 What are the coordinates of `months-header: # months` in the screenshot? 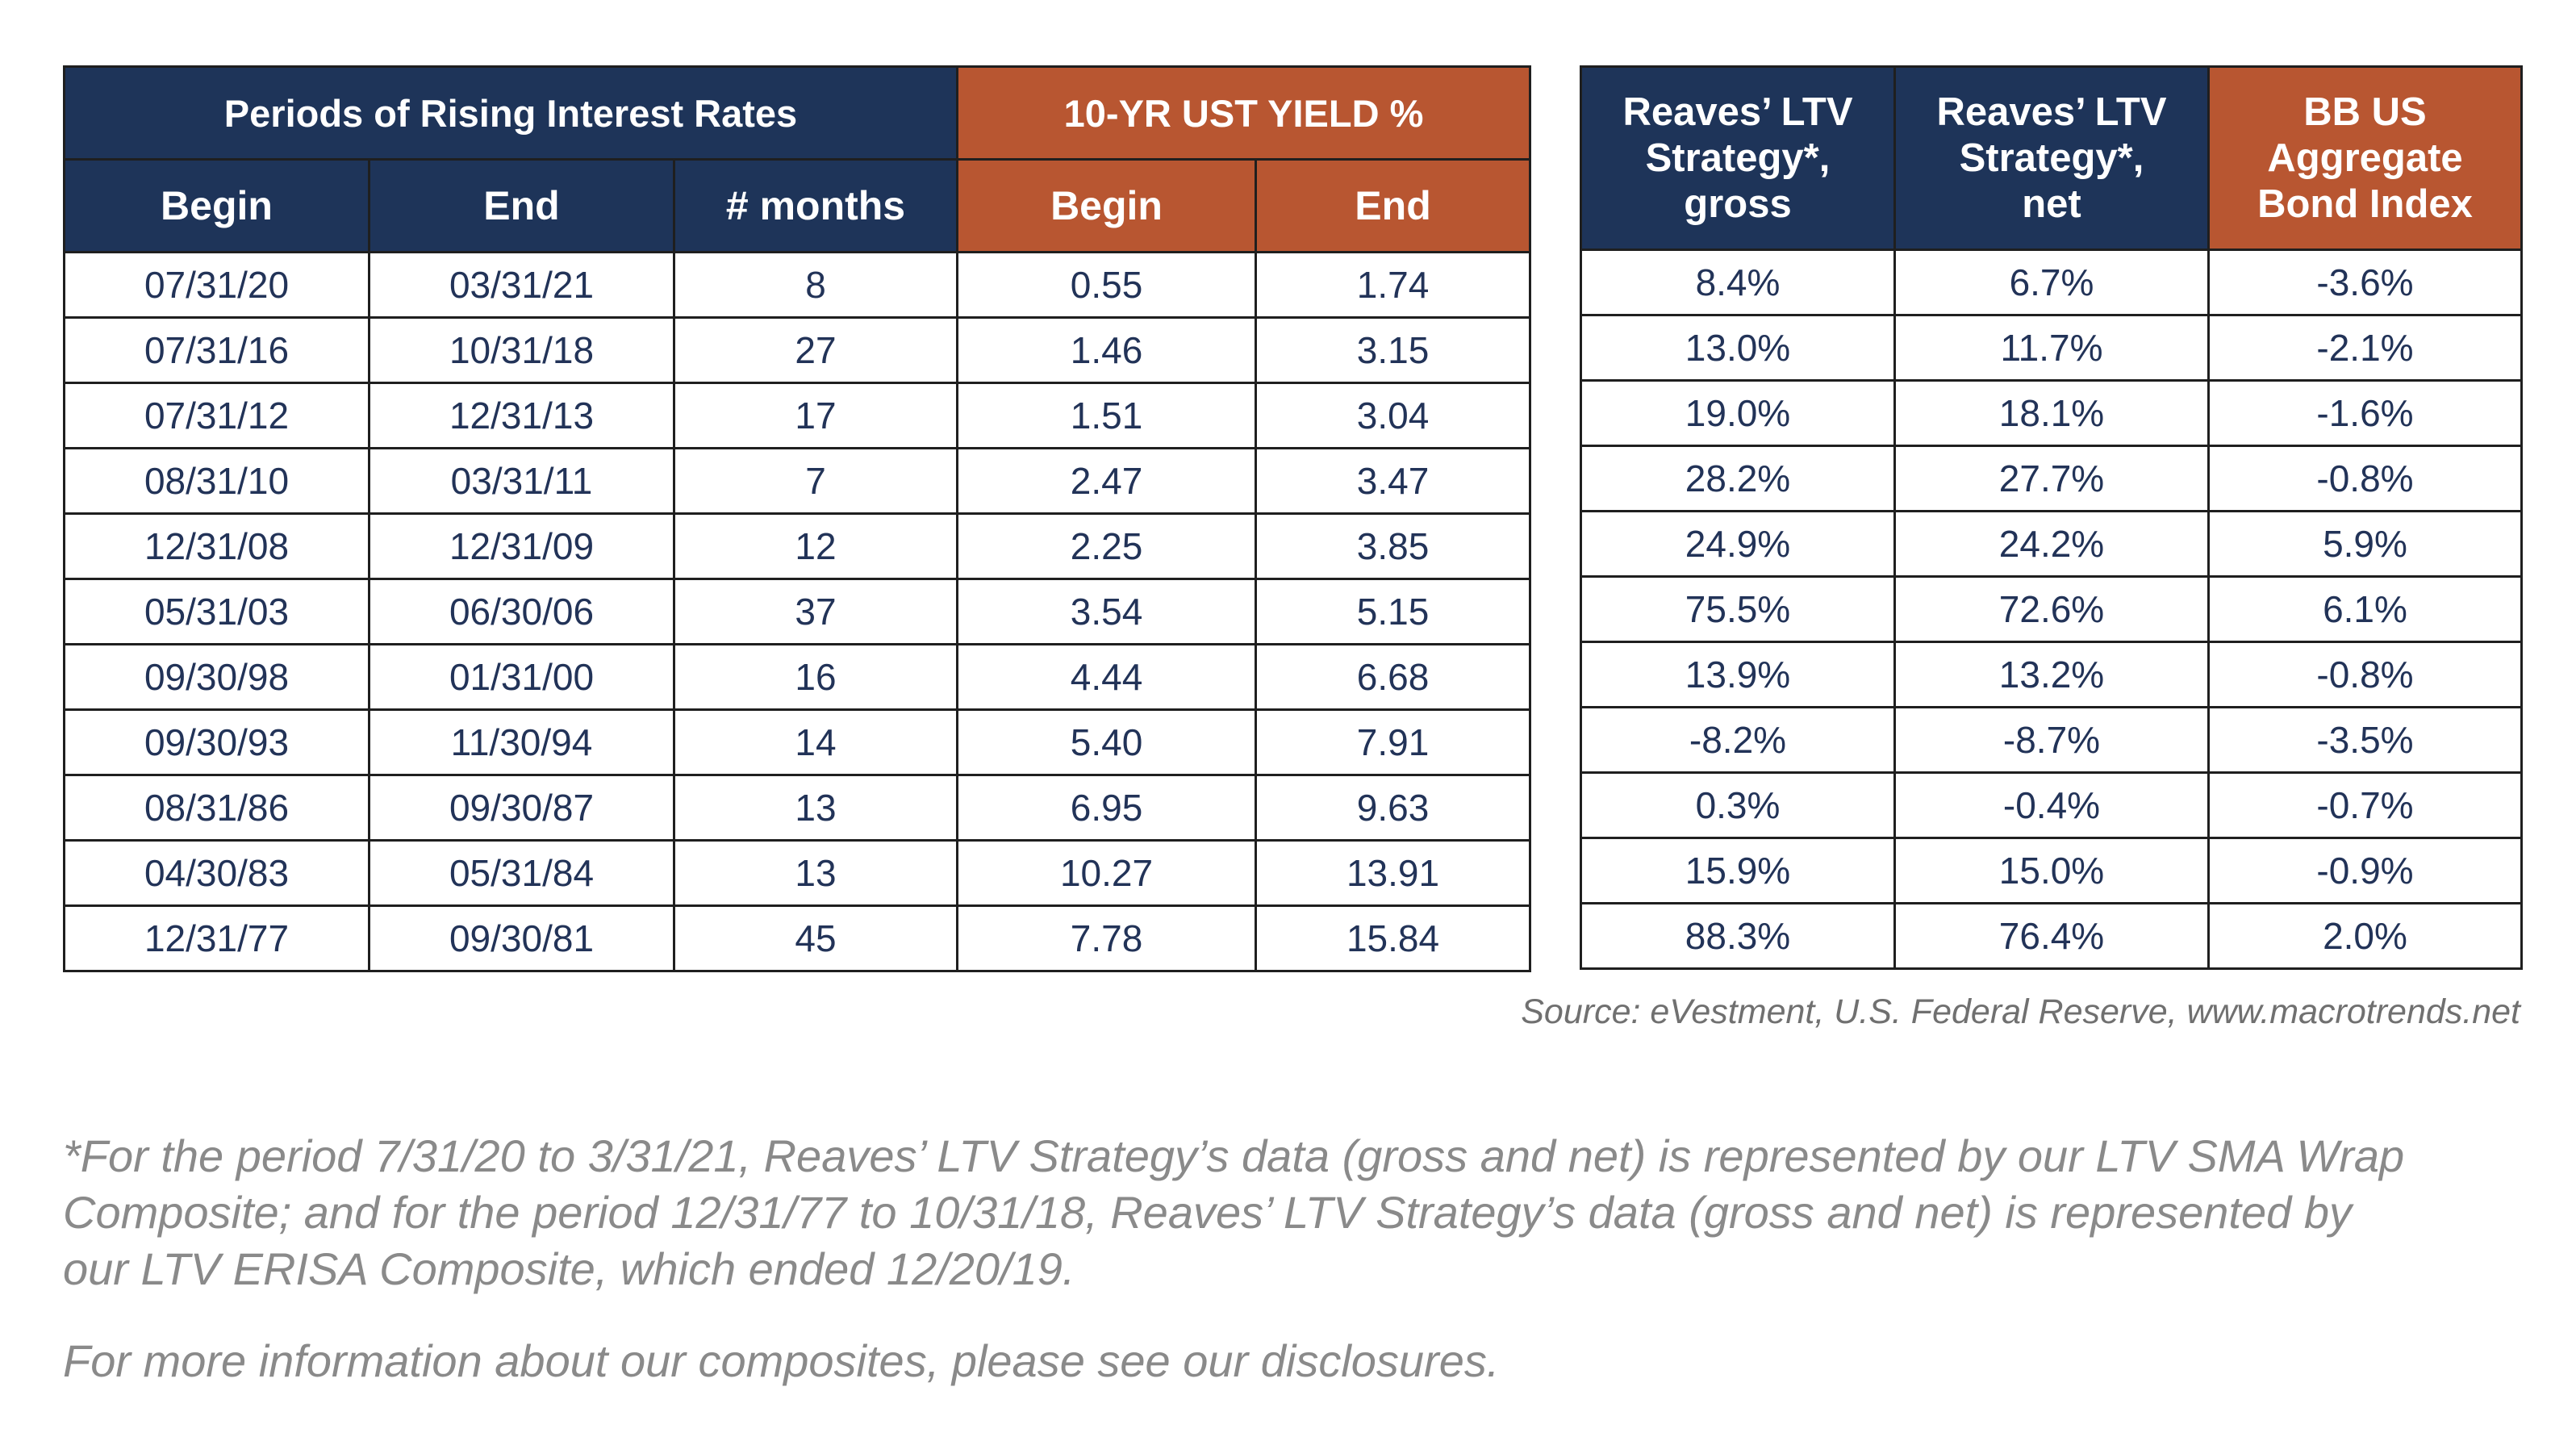 It's located at (815, 205).